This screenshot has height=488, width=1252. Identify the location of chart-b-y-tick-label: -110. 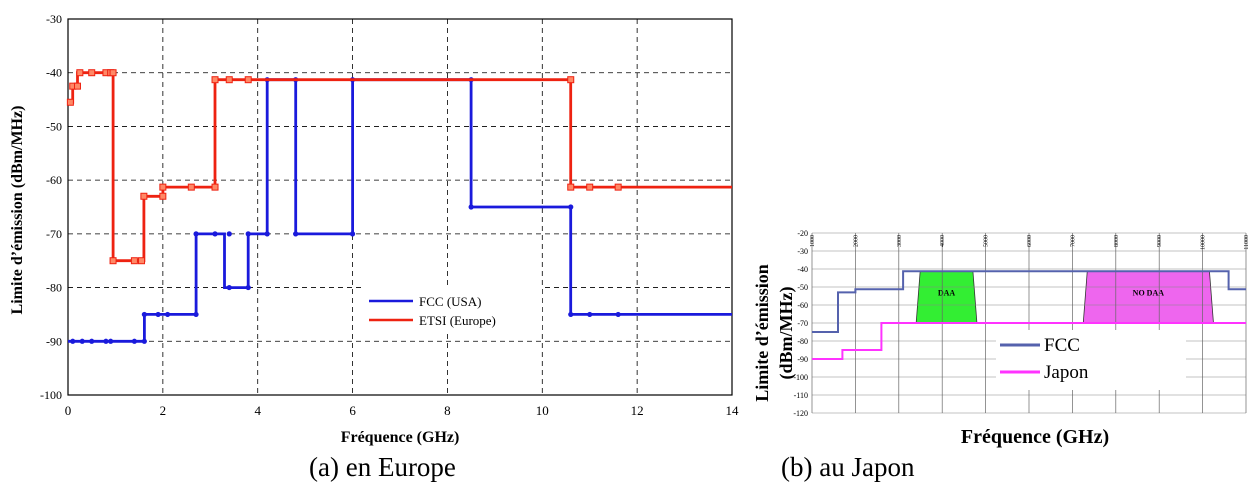
(801, 395).